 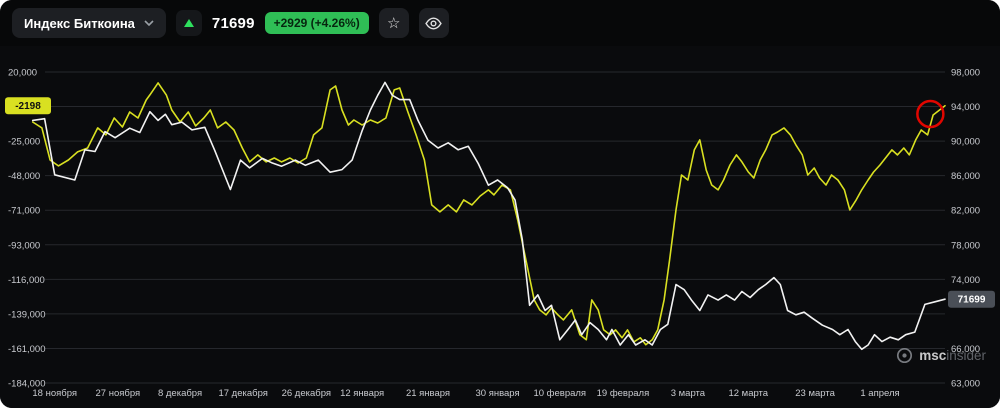 I want to click on y-axis-label-left: -48,000, so click(x=24, y=176).